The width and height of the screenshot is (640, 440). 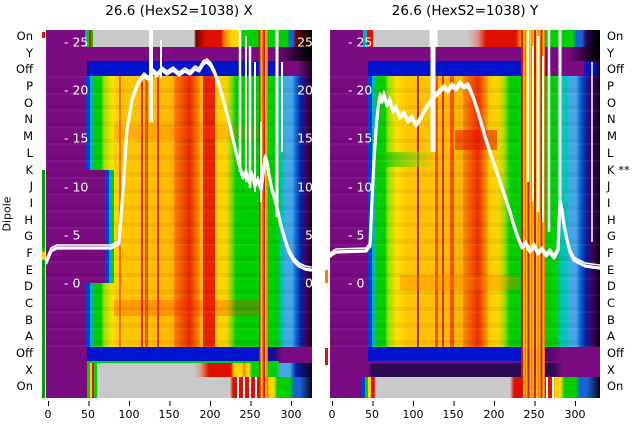 I want to click on right-row-axis-labels: On Y Off P O N M L K ** J I H G F E D C B A Off X On, so click(x=623, y=211).